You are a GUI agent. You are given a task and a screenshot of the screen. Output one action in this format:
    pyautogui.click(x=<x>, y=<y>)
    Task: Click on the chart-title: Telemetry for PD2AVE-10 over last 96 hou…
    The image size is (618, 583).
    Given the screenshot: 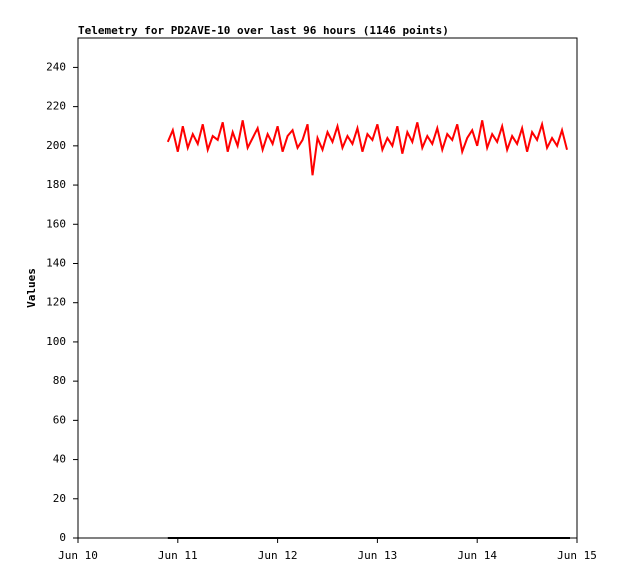 What is the action you would take?
    pyautogui.click(x=263, y=30)
    